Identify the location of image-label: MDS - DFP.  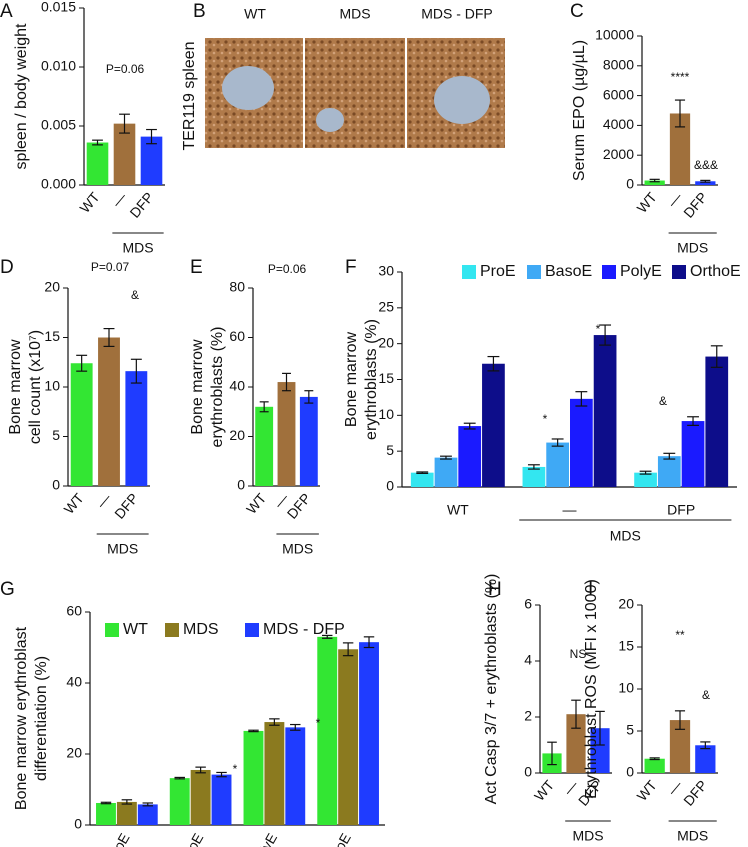
(457, 14).